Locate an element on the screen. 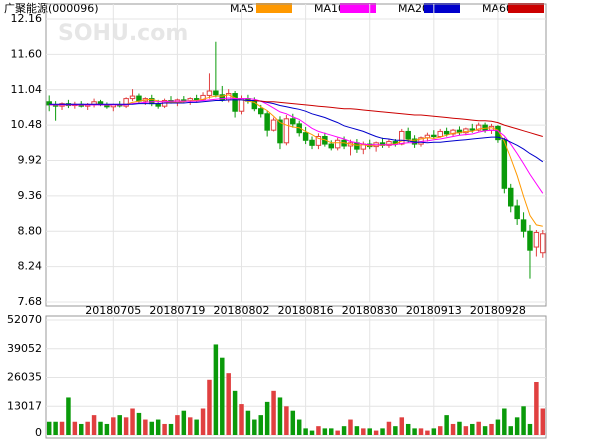 The image size is (600, 440). legend-label: MA10 is located at coordinates (329, 8).